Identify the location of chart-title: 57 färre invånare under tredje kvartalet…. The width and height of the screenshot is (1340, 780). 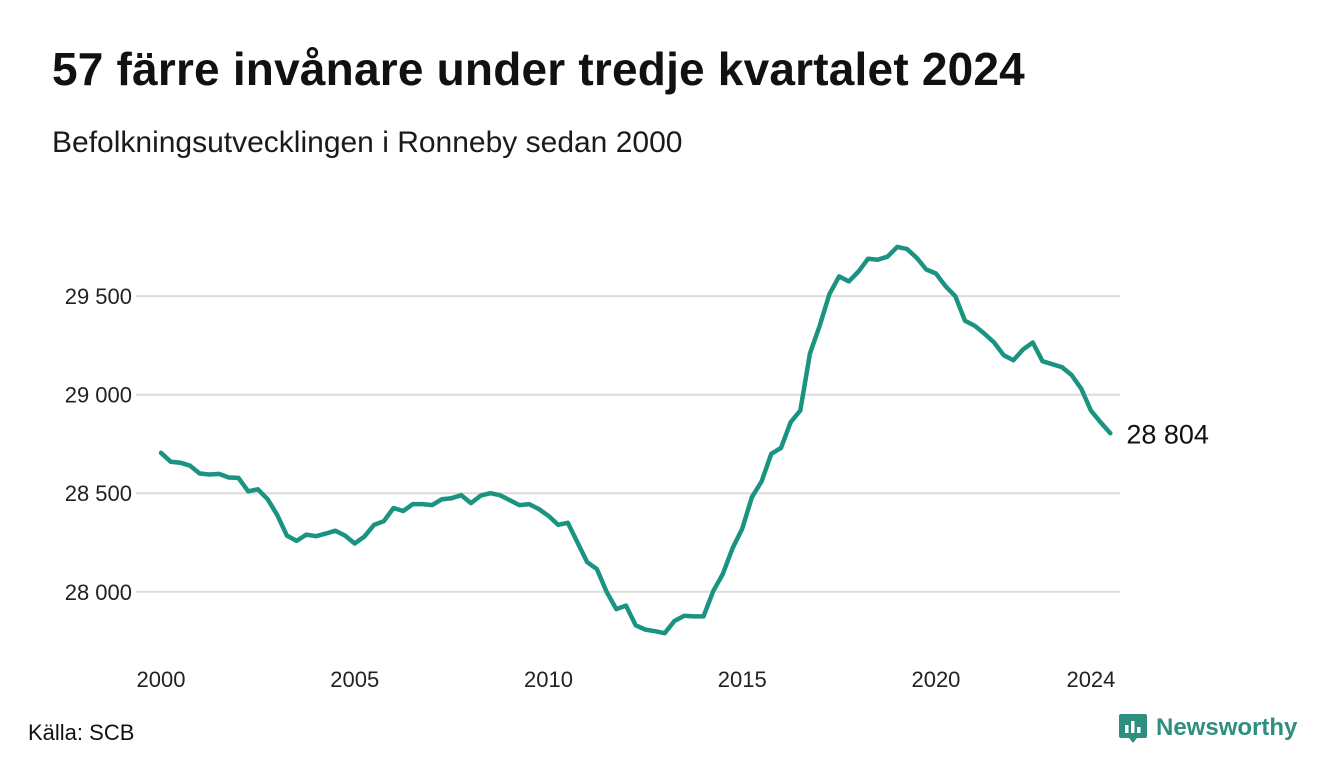
(538, 69).